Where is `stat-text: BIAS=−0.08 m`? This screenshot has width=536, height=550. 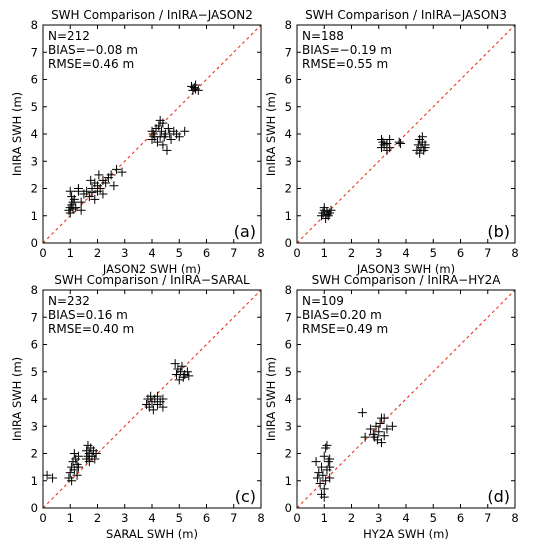 stat-text: BIAS=−0.08 m is located at coordinates (93, 50).